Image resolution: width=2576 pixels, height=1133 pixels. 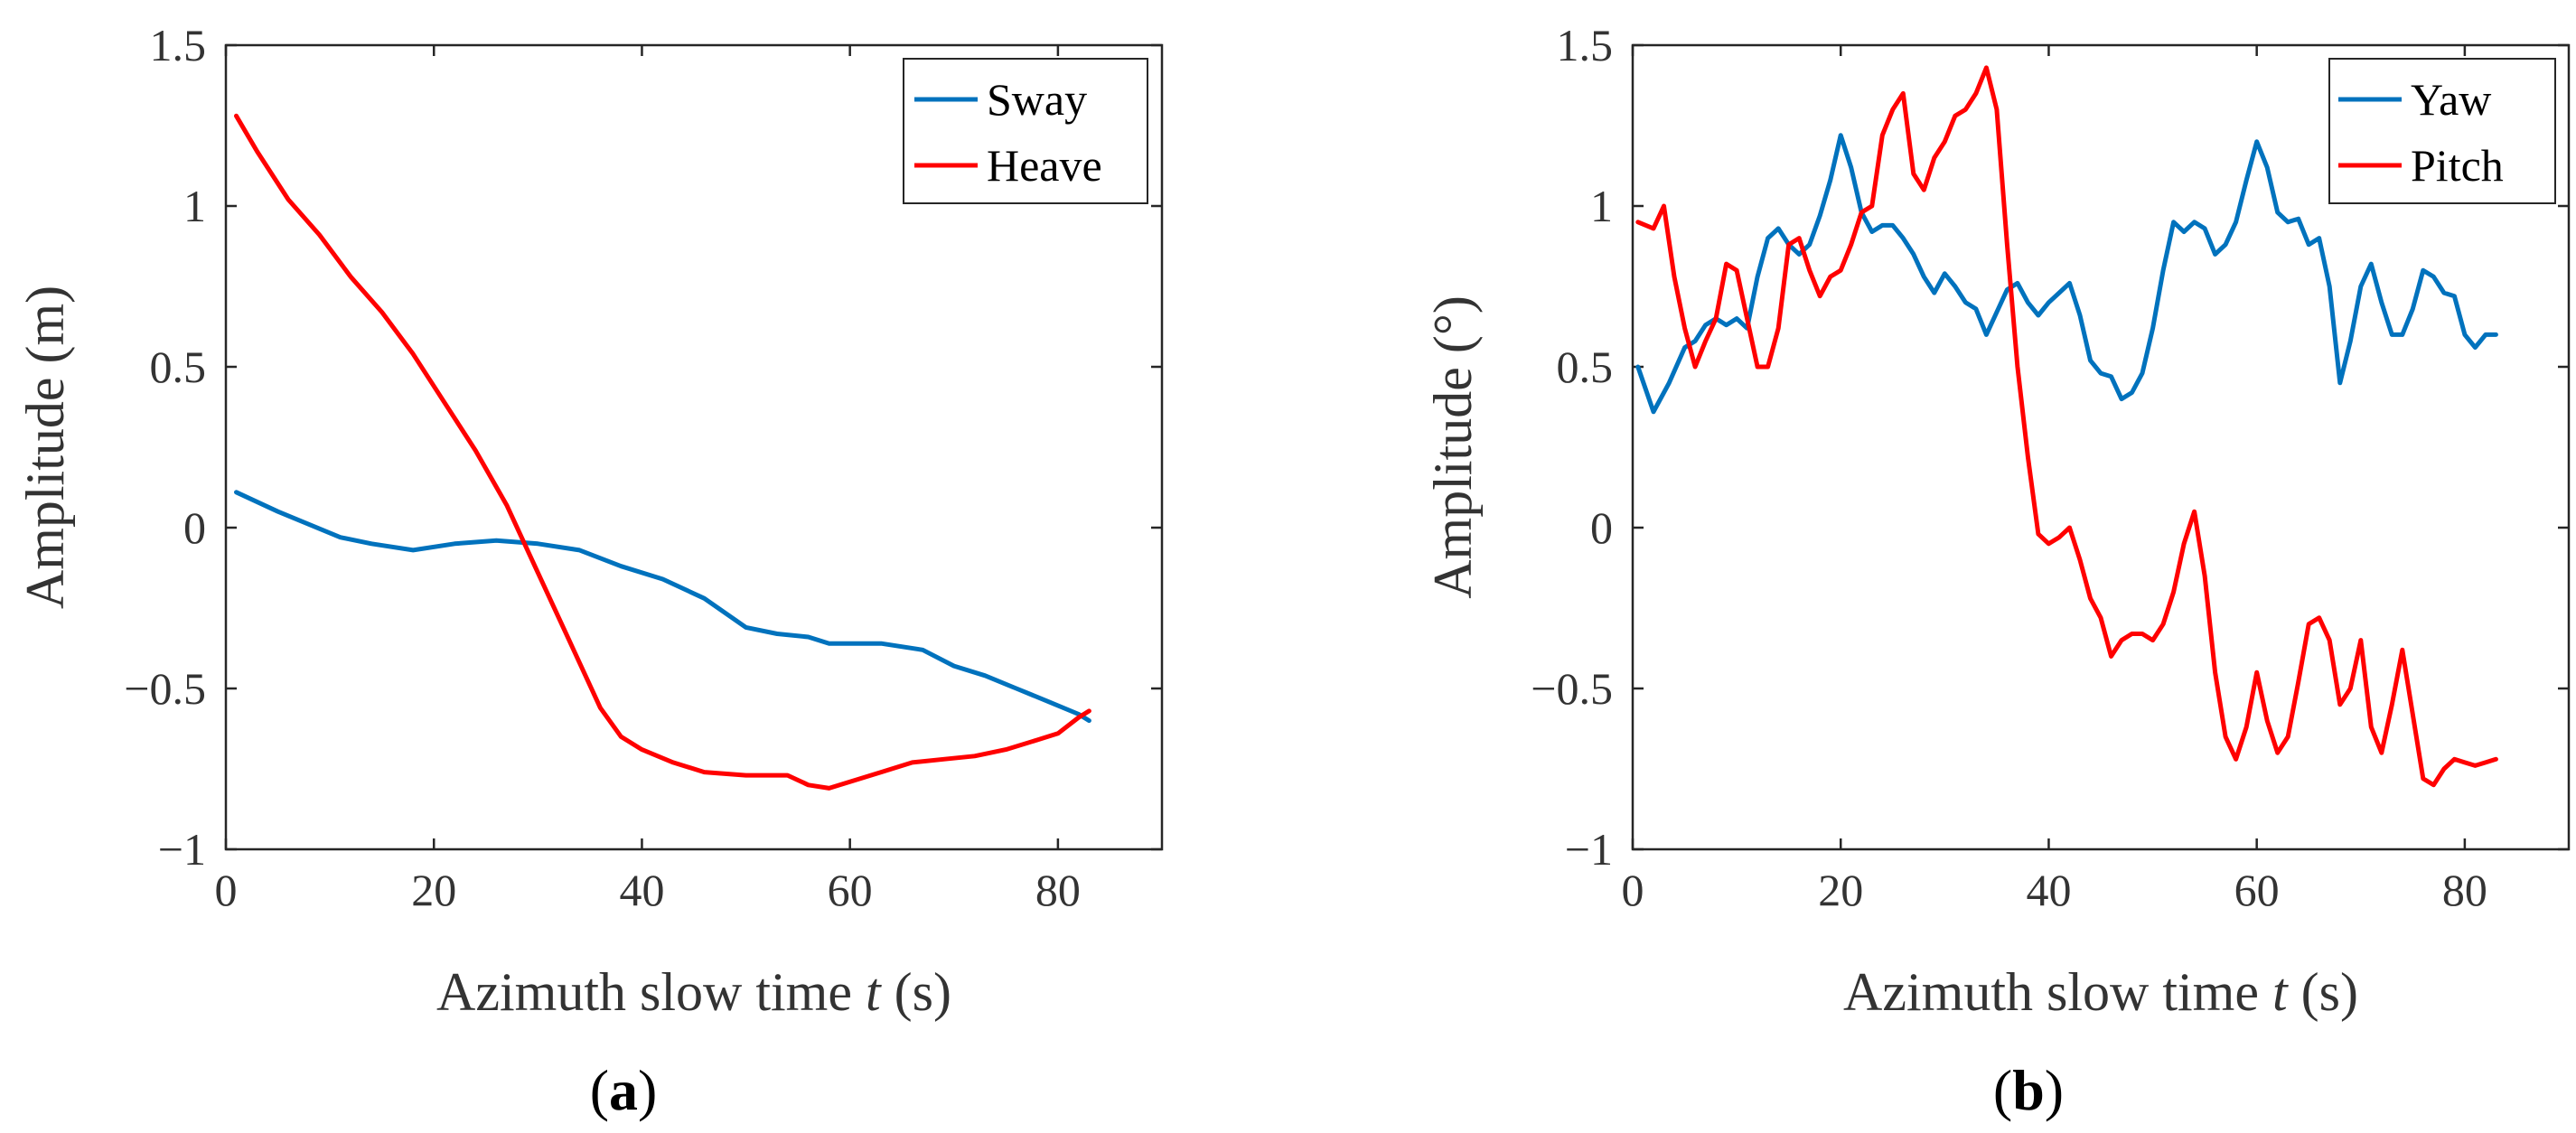 I want to click on series-line-yaw, so click(x=2066, y=274).